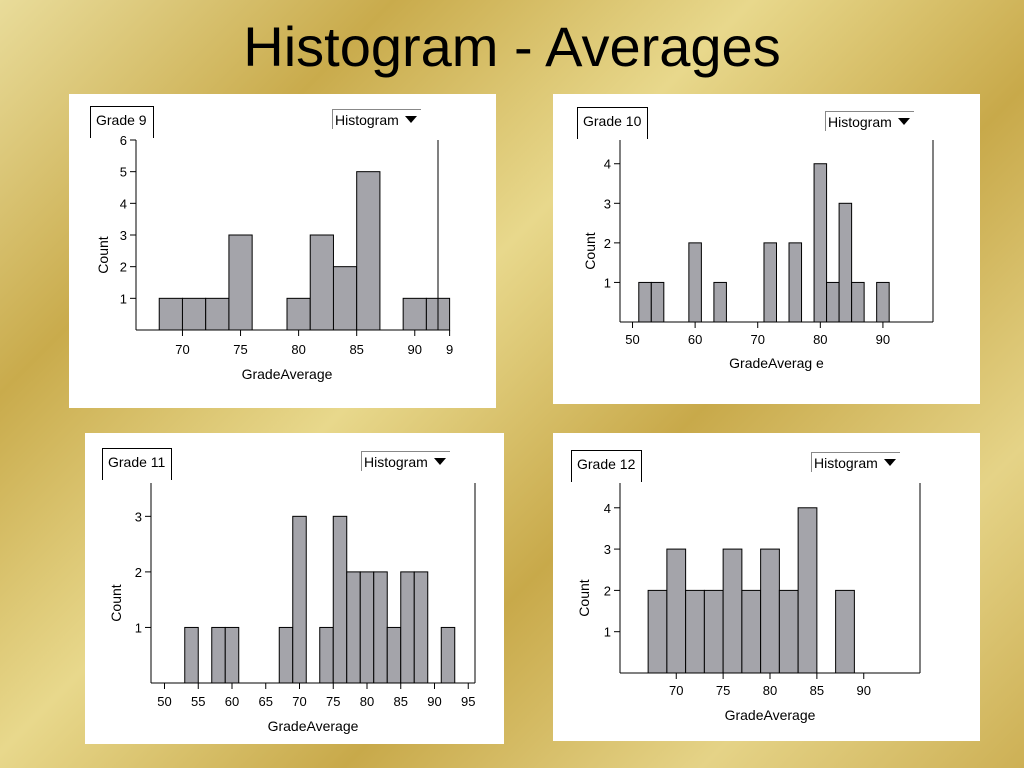  I want to click on histogram-chart: 1 2 3 50 55 60 65 70 75 80 85 90 95 GradeAverage Count, so click(292, 608).